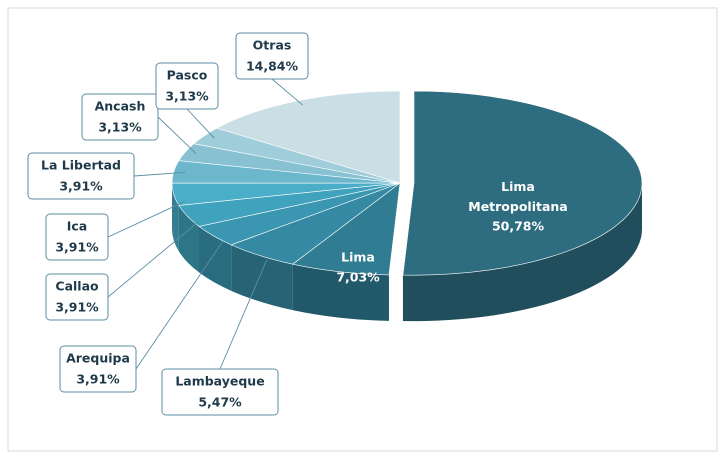  Describe the element at coordinates (120, 106) in the screenshot. I see `data-label-name: Ancash` at that location.